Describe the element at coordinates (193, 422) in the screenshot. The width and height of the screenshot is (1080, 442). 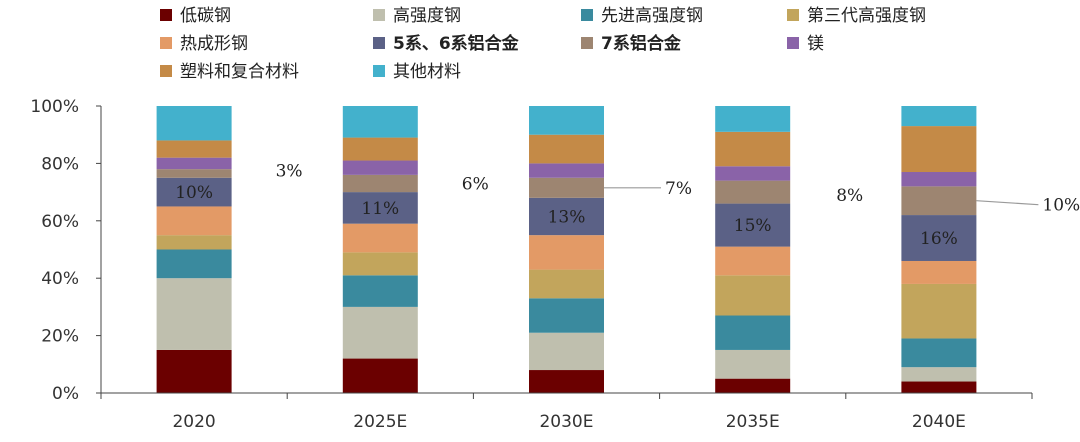
I see `x-tick-label: 2020` at that location.